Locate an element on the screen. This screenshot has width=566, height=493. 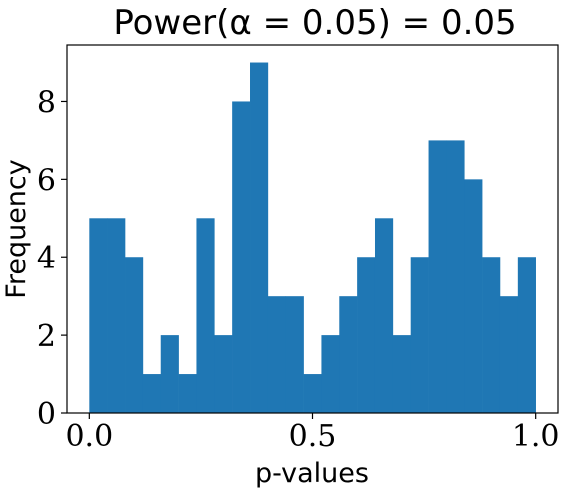
y-tick-label: 8 is located at coordinates (46, 102).